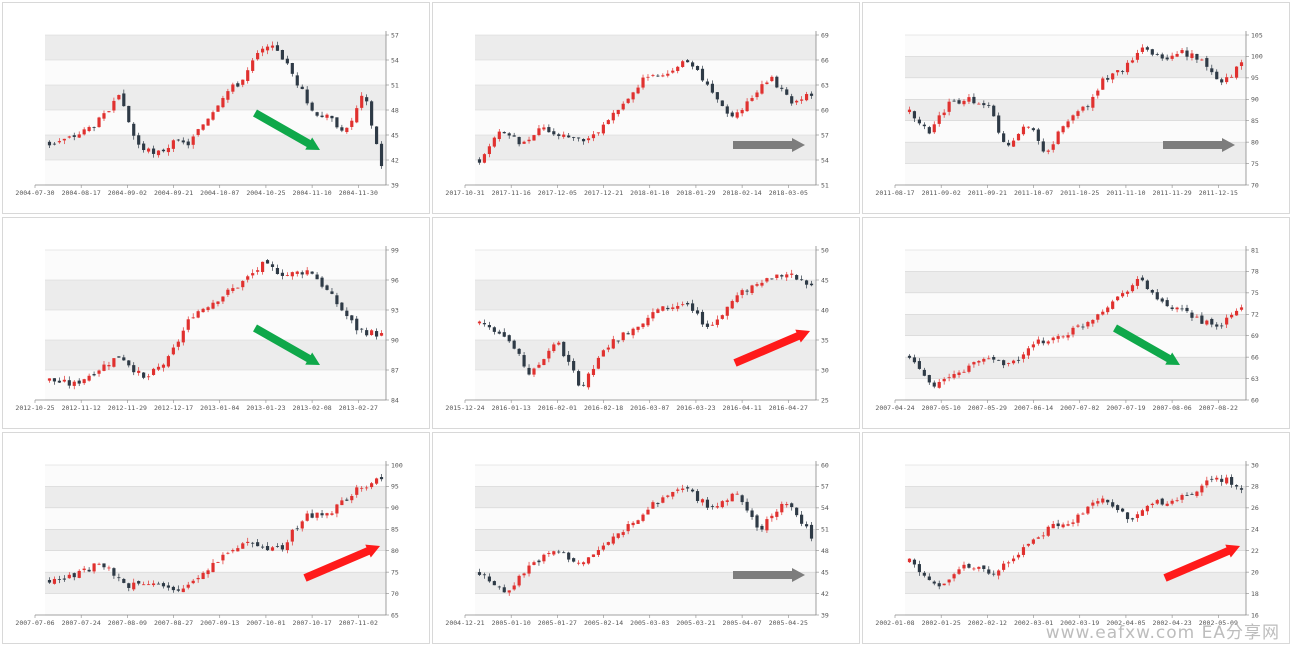 The image size is (1292, 649). Describe the element at coordinates (825, 400) in the screenshot. I see `y-tick-label: 25` at that location.